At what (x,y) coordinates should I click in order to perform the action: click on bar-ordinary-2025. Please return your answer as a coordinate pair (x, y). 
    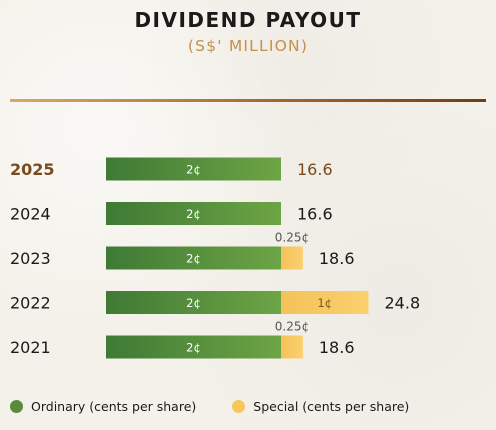
    Looking at the image, I should click on (193, 169).